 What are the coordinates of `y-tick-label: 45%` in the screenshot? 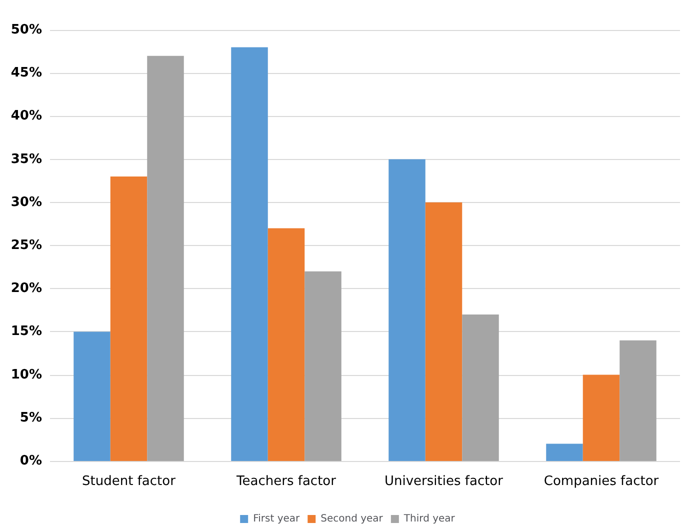 It's located at (26, 73).